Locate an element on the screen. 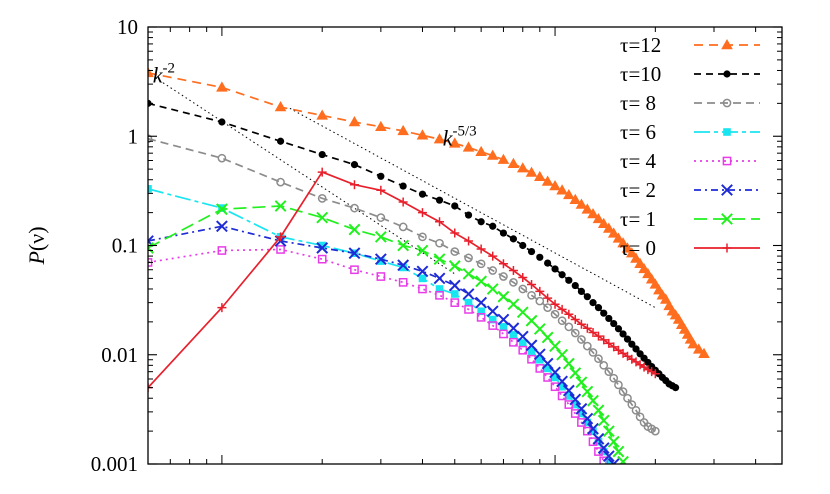 Image resolution: width=830 pixels, height=494 pixels. y-axis-label: P(ν) is located at coordinates (36, 245).